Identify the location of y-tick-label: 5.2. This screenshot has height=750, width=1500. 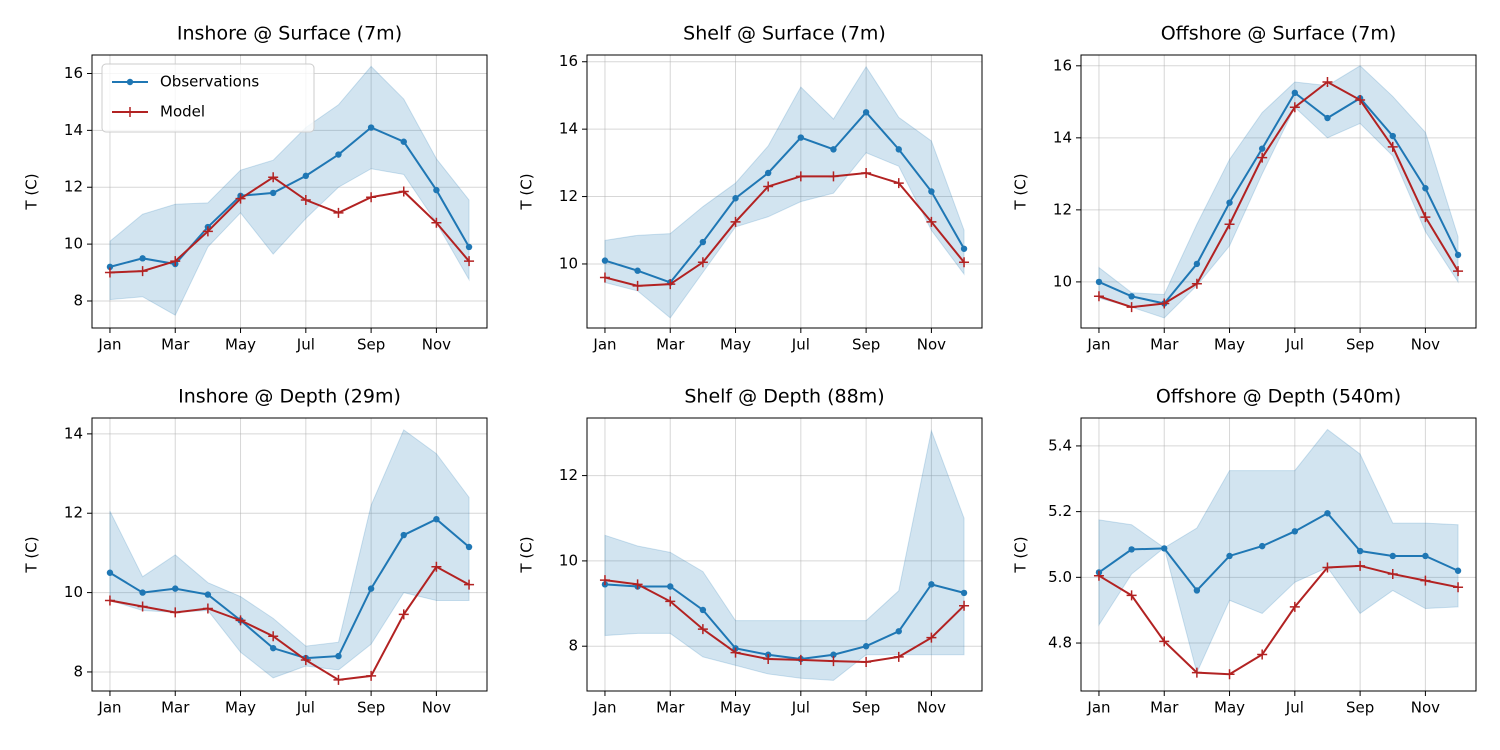
(1060, 511).